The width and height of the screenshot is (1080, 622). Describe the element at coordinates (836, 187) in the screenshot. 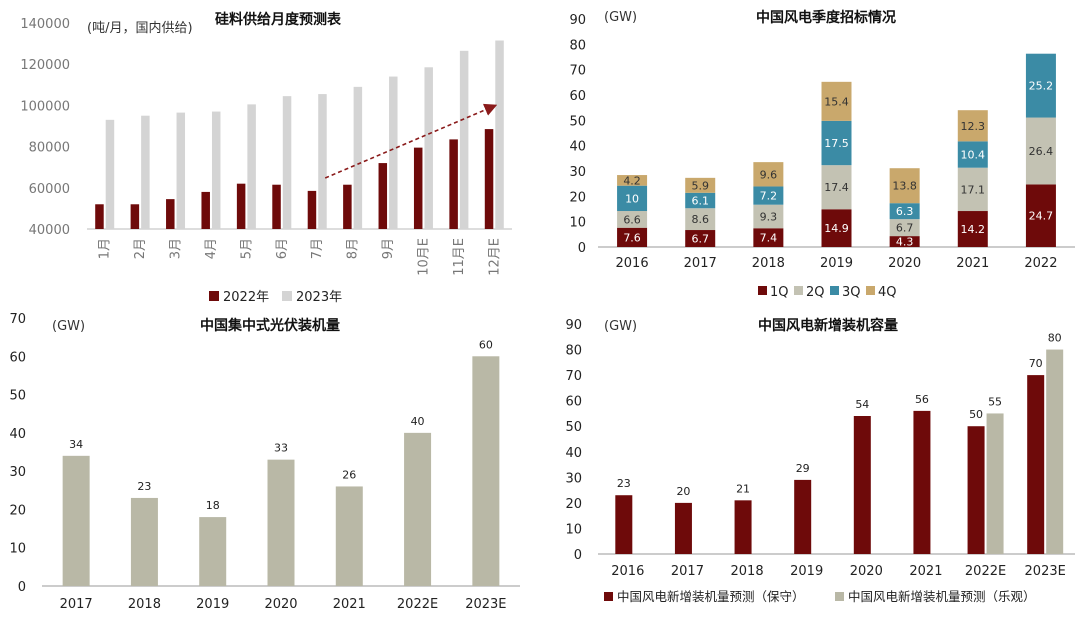

I see `chart2-segment-label-2q: 17.4` at that location.